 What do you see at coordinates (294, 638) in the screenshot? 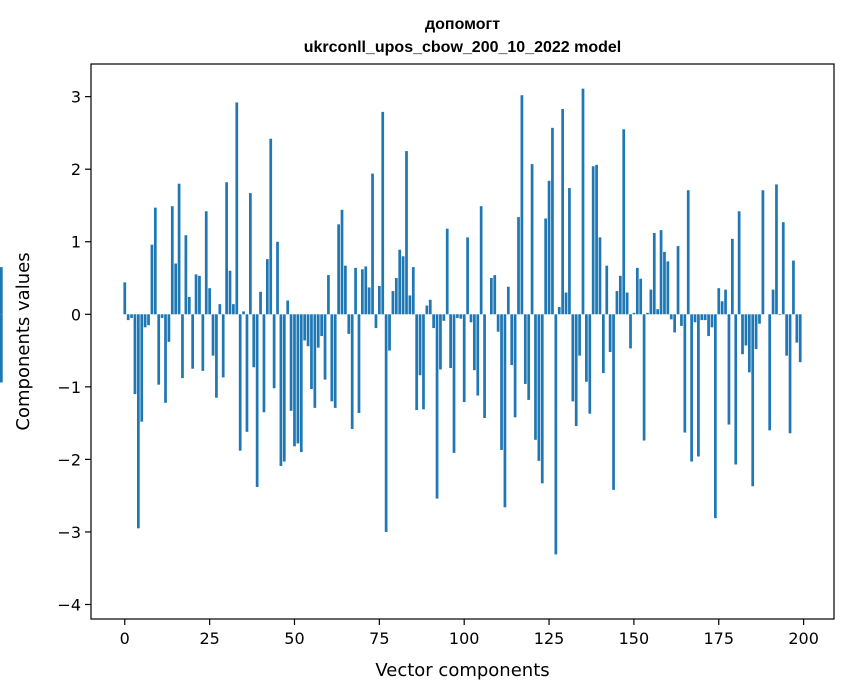
I see `x-tick-label: 50` at bounding box center [294, 638].